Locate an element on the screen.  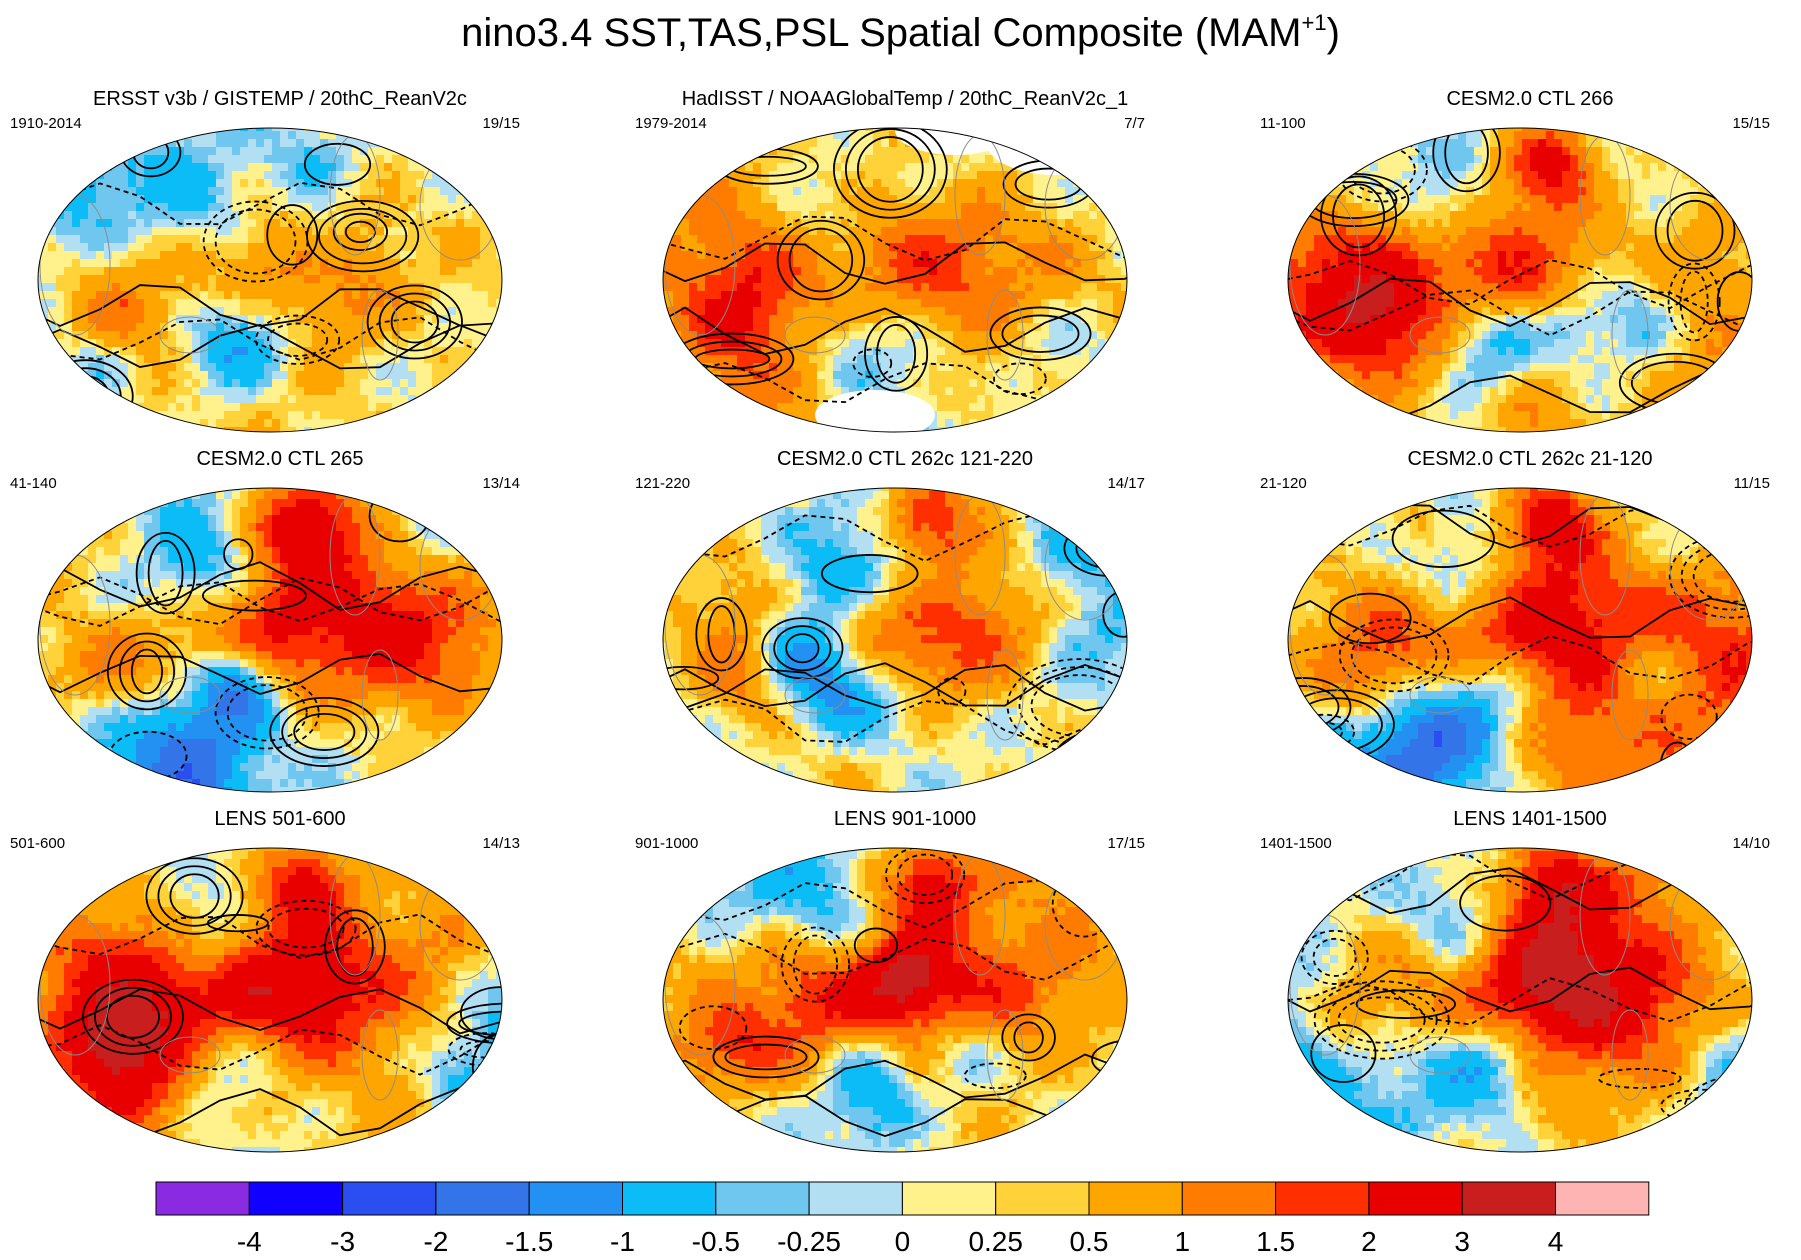
map-panel: CESM2.0 CTL 265 41-140 13/14 is located at coordinates (280, 625).